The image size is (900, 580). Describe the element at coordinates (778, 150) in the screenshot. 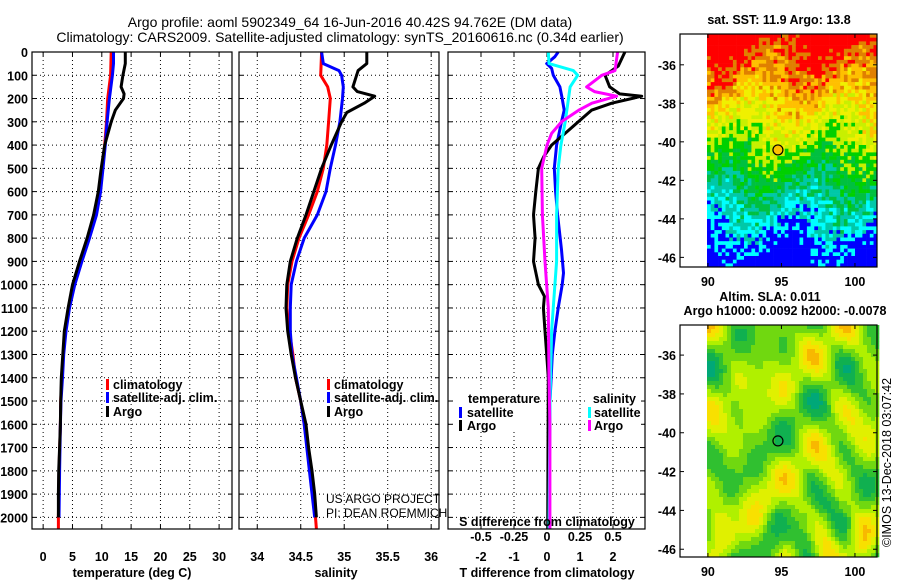

I see `argo-position-marker` at that location.